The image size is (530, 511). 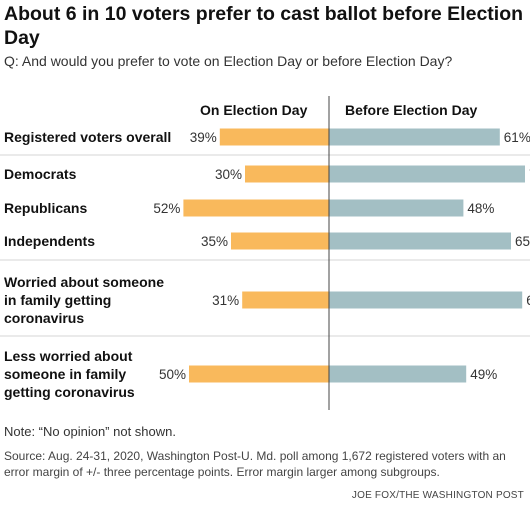 I want to click on category-label: Republicans, so click(x=45, y=208).